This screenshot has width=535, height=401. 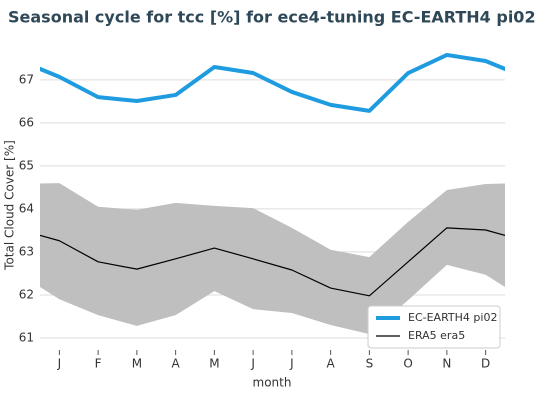 I want to click on legend-label: EC-EARTH4 pi02, so click(x=452, y=317).